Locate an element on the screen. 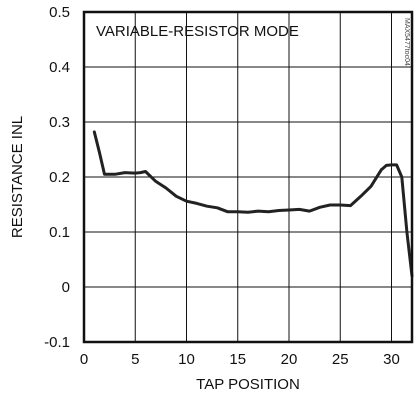 The height and width of the screenshot is (402, 419). y-tick-label: -0.1 is located at coordinates (57, 342).